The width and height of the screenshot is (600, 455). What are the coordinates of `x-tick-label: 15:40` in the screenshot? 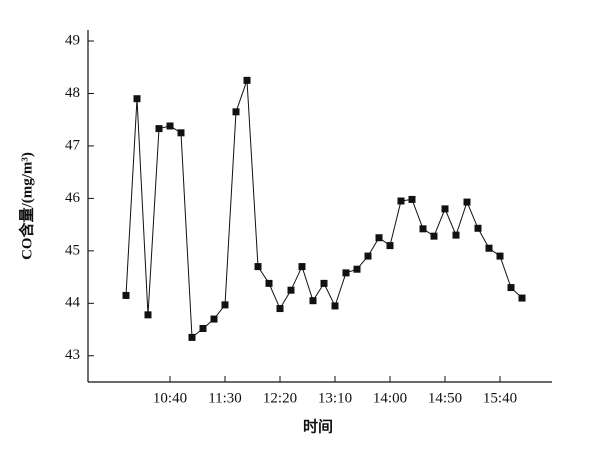 It's located at (500, 398).